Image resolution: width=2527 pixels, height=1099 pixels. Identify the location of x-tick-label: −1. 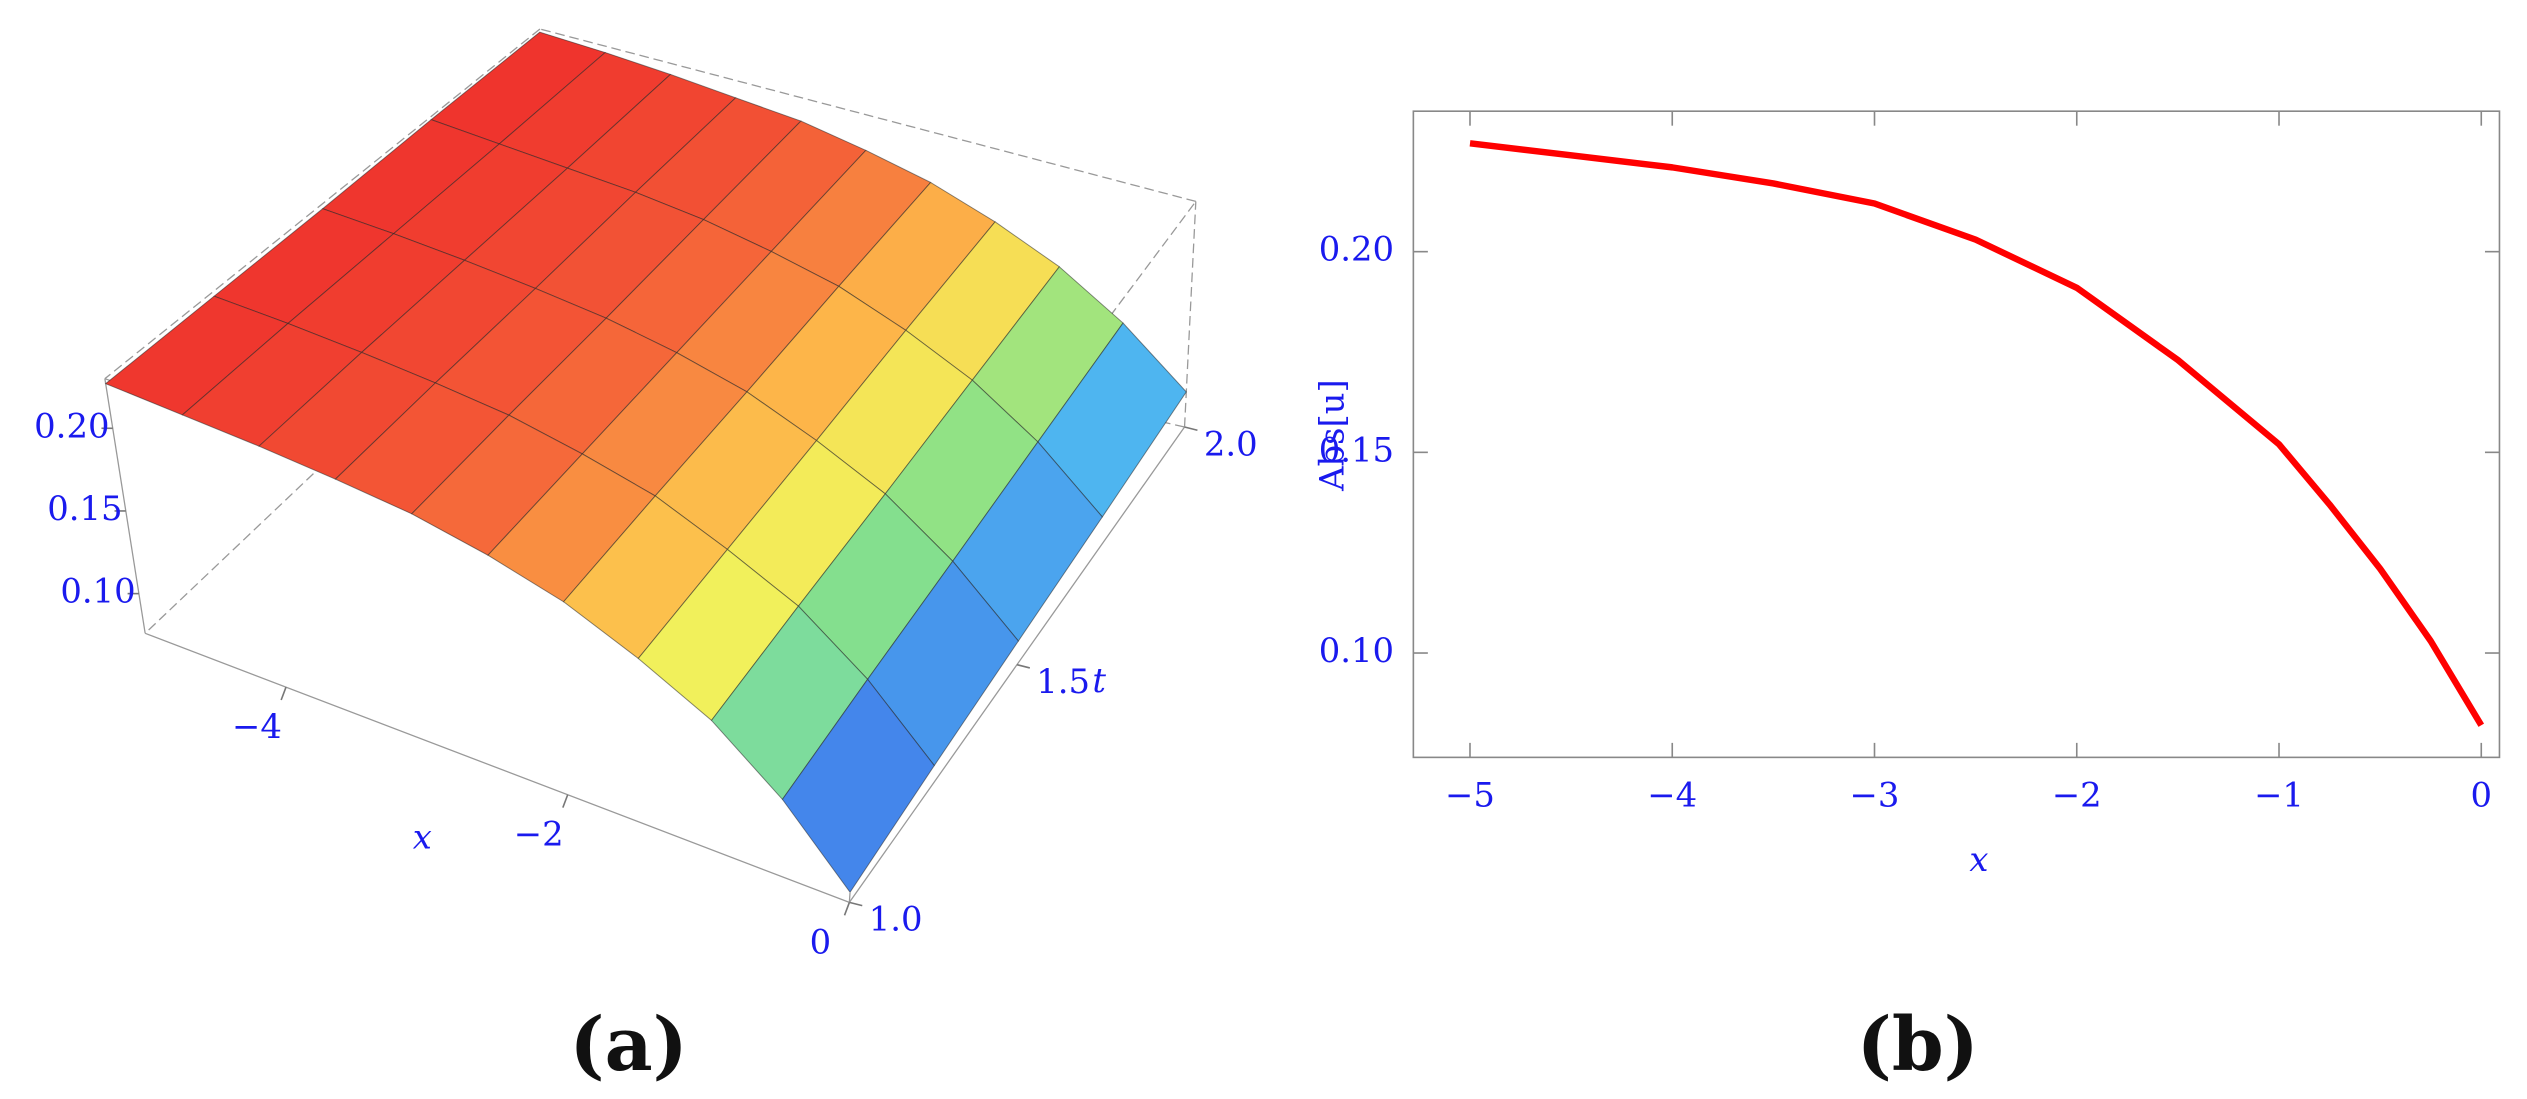
(2279, 795).